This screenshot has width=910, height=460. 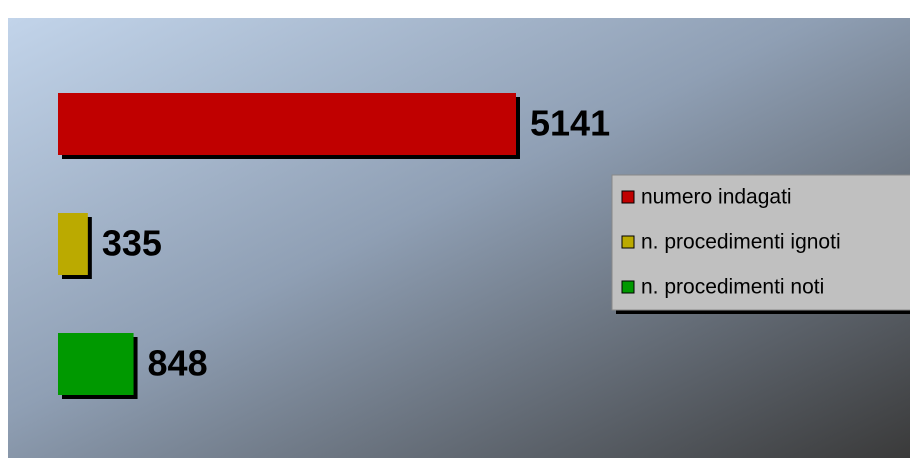 I want to click on data-label: 848, so click(x=178, y=363).